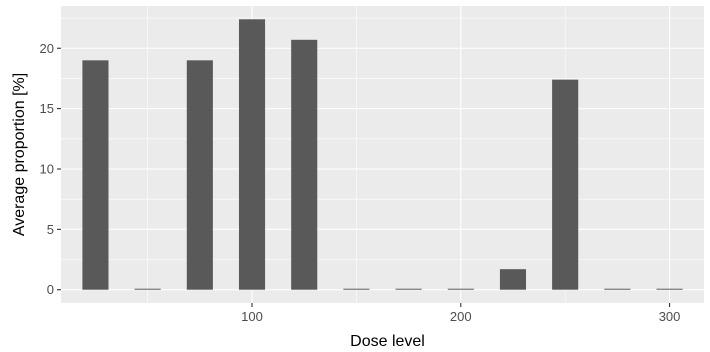 The height and width of the screenshot is (352, 710). I want to click on y-tick-label: 0, so click(50, 289).